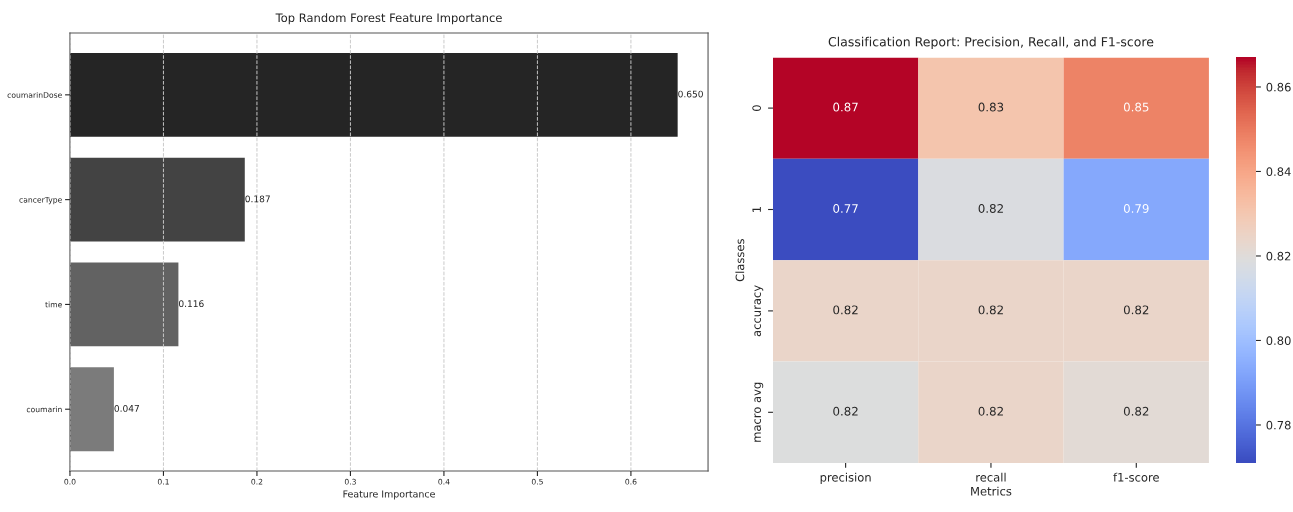 The width and height of the screenshot is (1293, 512). I want to click on color-bar-label: 0.86, so click(1278, 87).